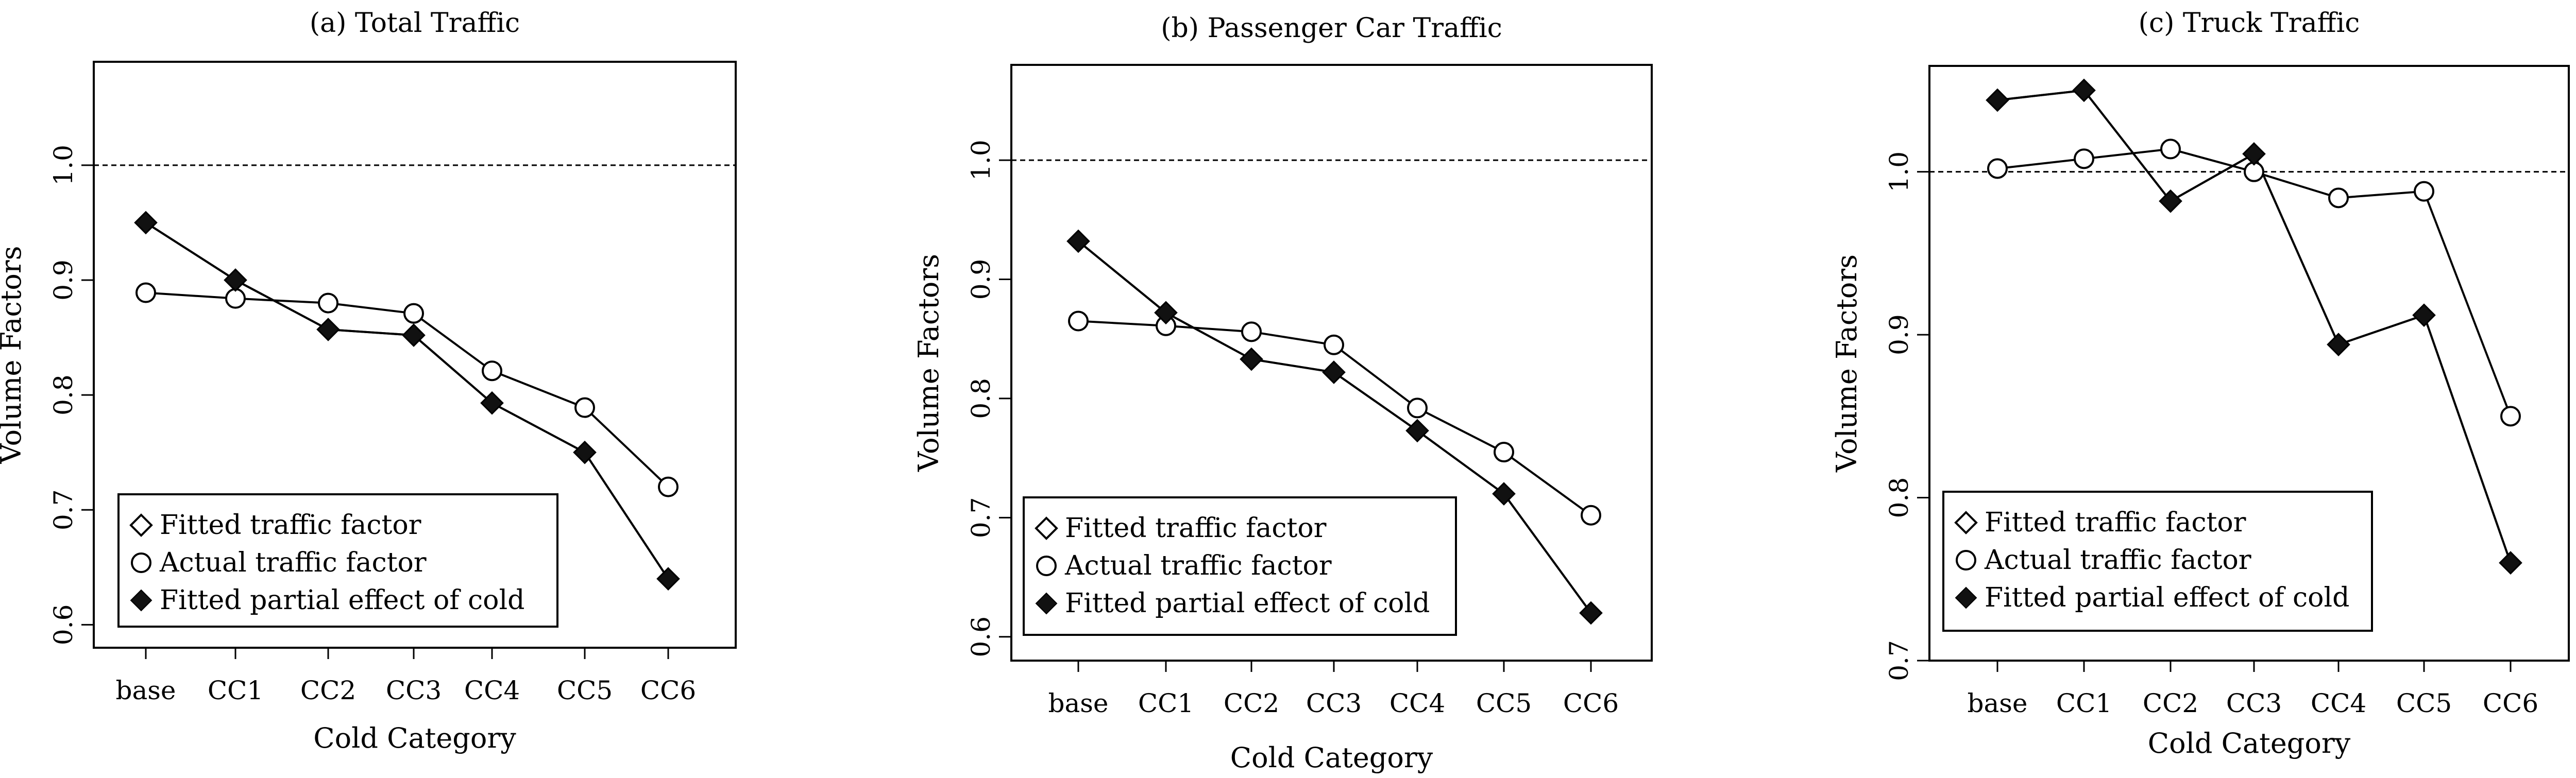  What do you see at coordinates (2424, 703) in the screenshot?
I see `x-tick-label: CC5` at bounding box center [2424, 703].